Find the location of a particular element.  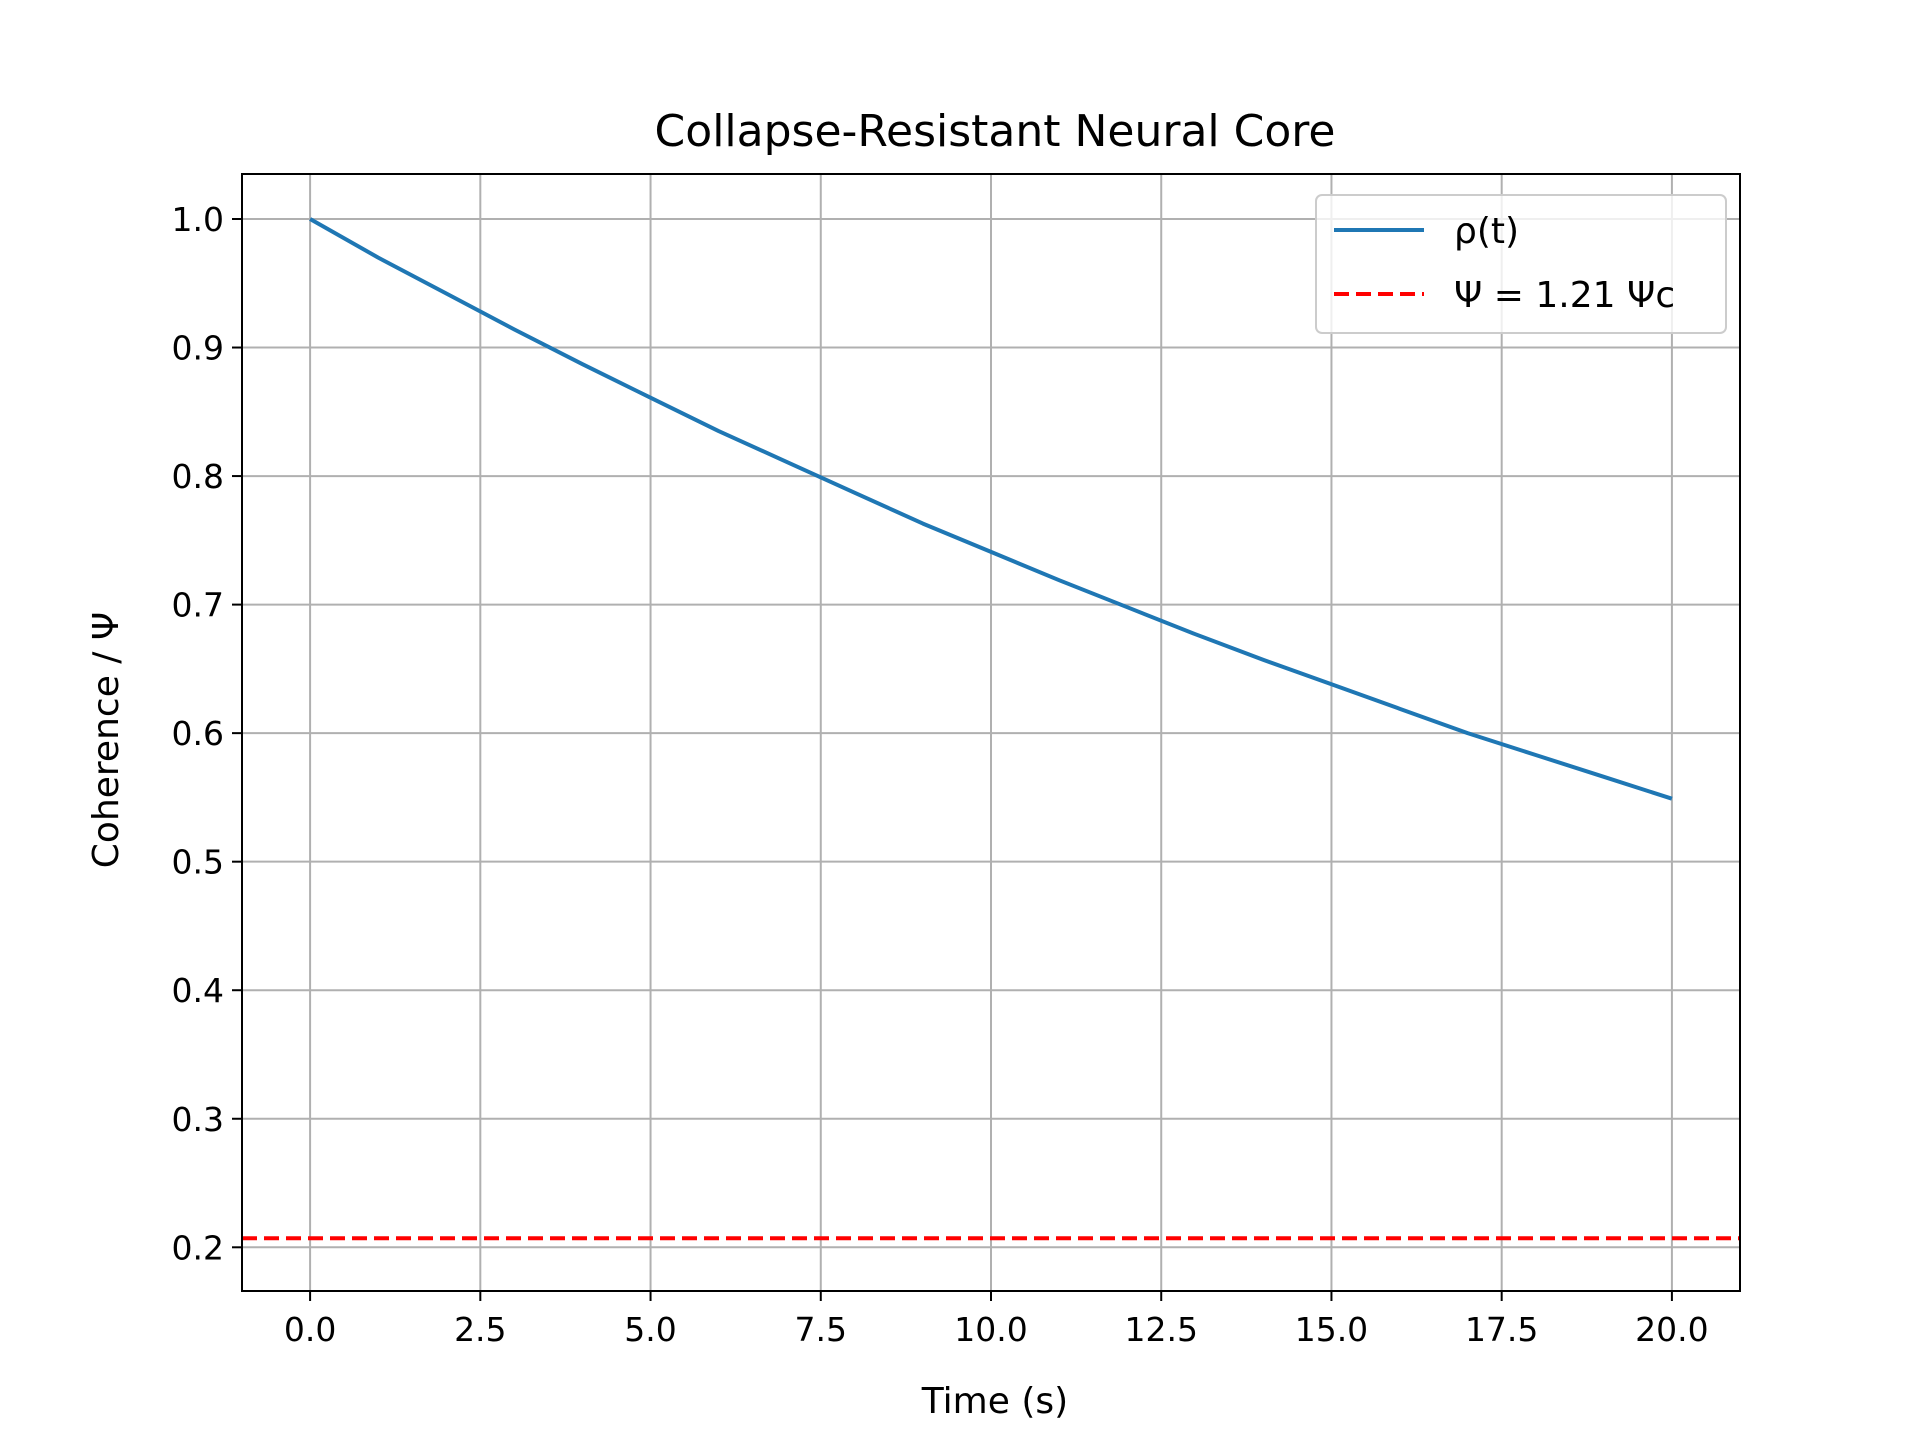

y-tick-label: 0.3 is located at coordinates (198, 1119).